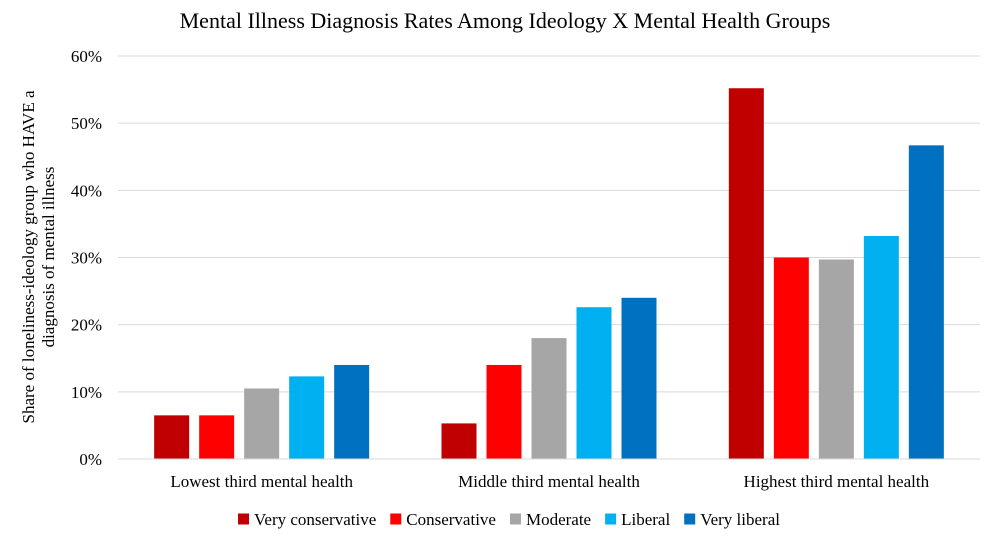 The width and height of the screenshot is (1001, 542). I want to click on x-category-label: Middle third mental health, so click(549, 481).